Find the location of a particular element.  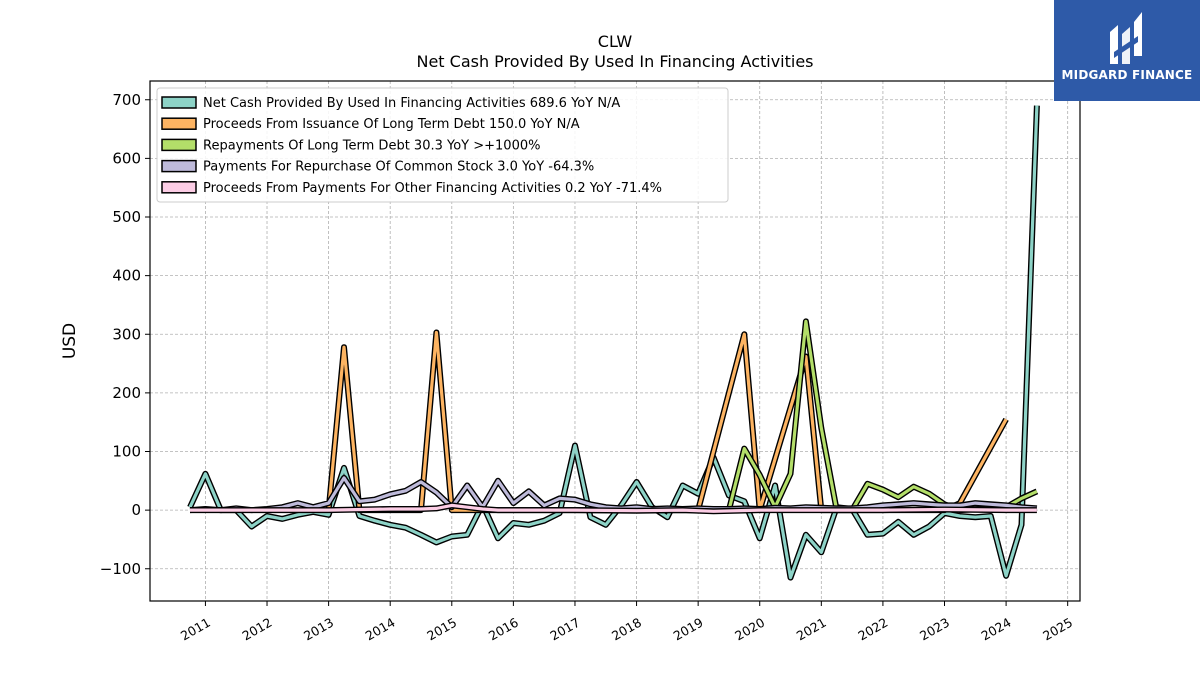

chart-title: CLW is located at coordinates (615, 41).